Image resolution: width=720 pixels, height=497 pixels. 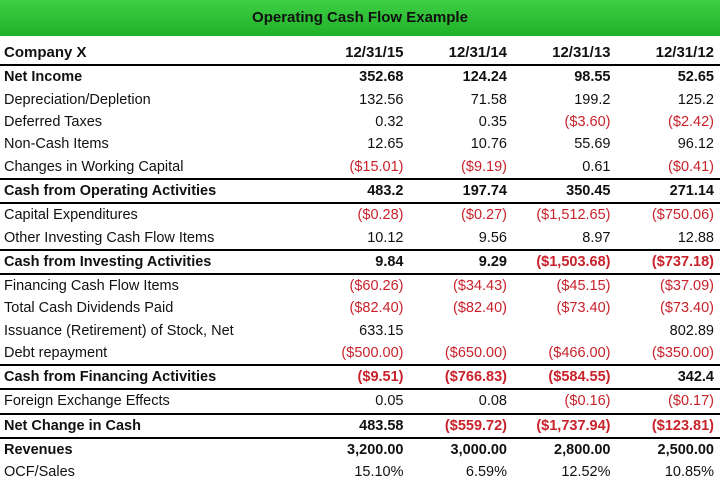 I want to click on row-label: Changes in Working Capital, so click(x=94, y=166).